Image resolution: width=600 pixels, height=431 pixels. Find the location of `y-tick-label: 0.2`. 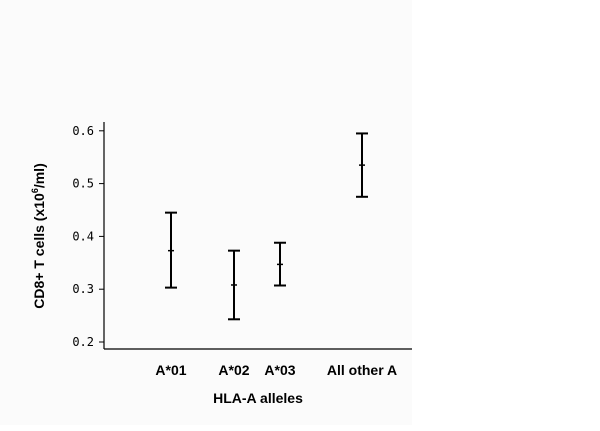

y-tick-label: 0.2 is located at coordinates (83, 342).